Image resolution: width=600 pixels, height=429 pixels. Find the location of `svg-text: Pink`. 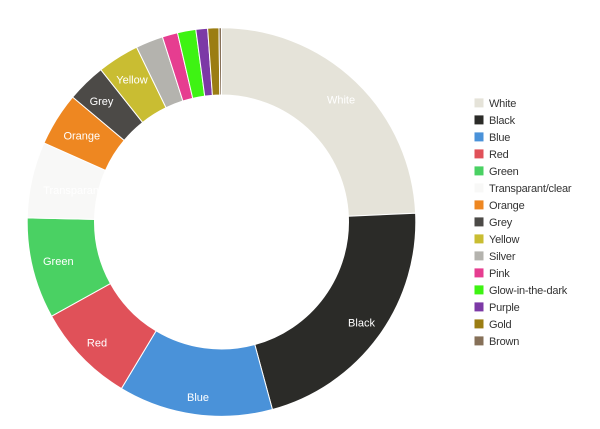

svg-text: Pink is located at coordinates (499, 274).